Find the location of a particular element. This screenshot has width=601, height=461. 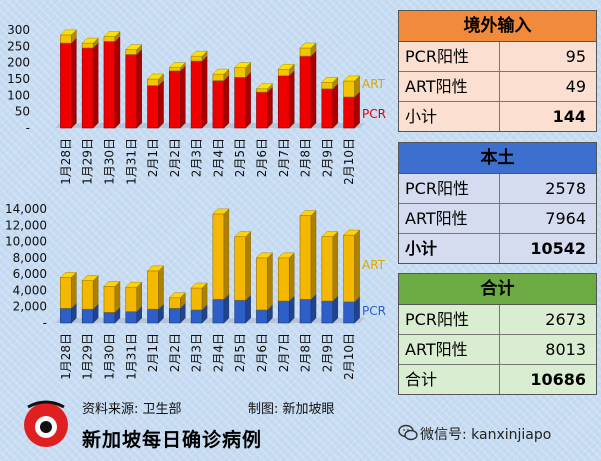

table-row: ART阳性 49 is located at coordinates (497, 87).